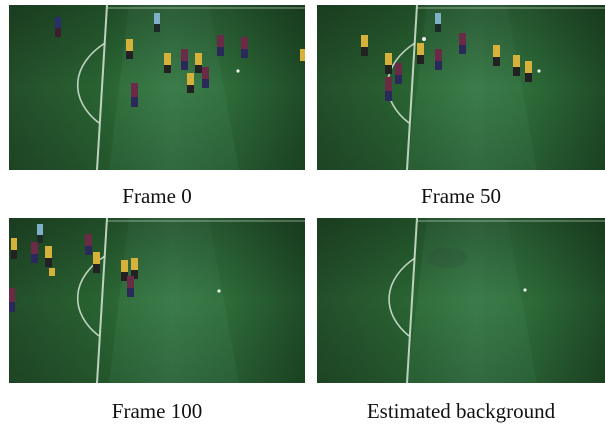 Image resolution: width=605 pixels, height=426 pixels. What do you see at coordinates (157, 411) in the screenshot?
I see `frame-100-caption: Frame 100` at bounding box center [157, 411].